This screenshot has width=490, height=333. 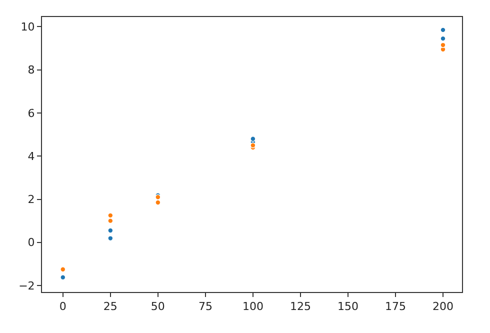 What do you see at coordinates (31, 70) in the screenshot?
I see `y-tick-label: 8` at bounding box center [31, 70].